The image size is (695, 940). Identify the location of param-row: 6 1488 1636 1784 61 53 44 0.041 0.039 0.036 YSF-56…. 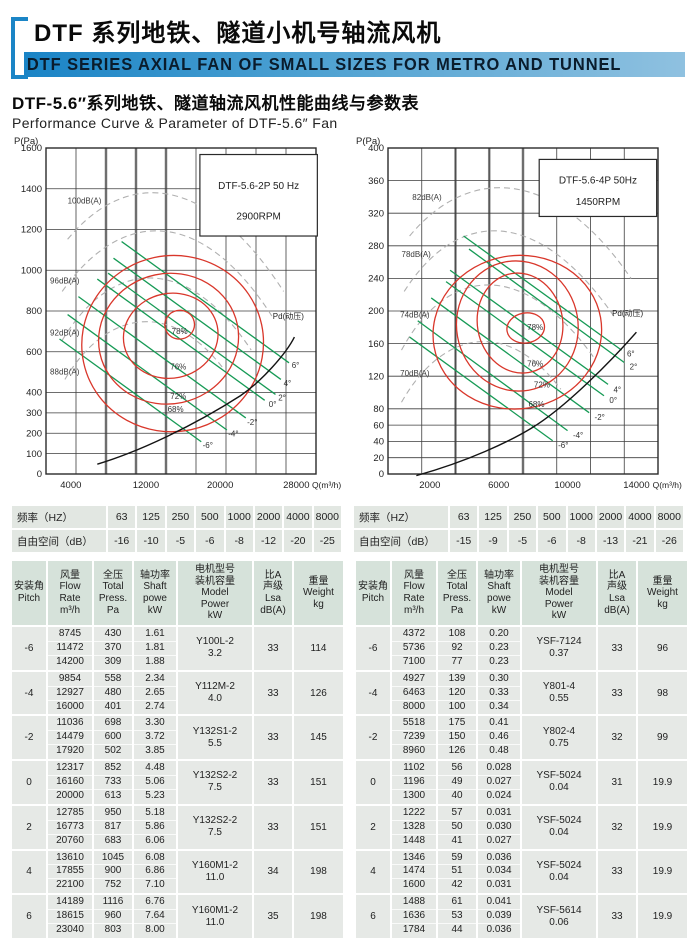
(521, 916).